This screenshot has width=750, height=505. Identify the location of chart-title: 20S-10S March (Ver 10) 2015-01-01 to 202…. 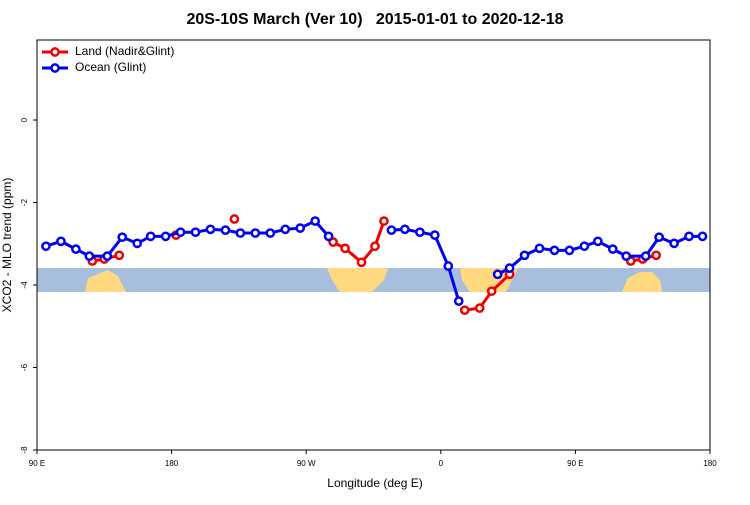
(374, 19).